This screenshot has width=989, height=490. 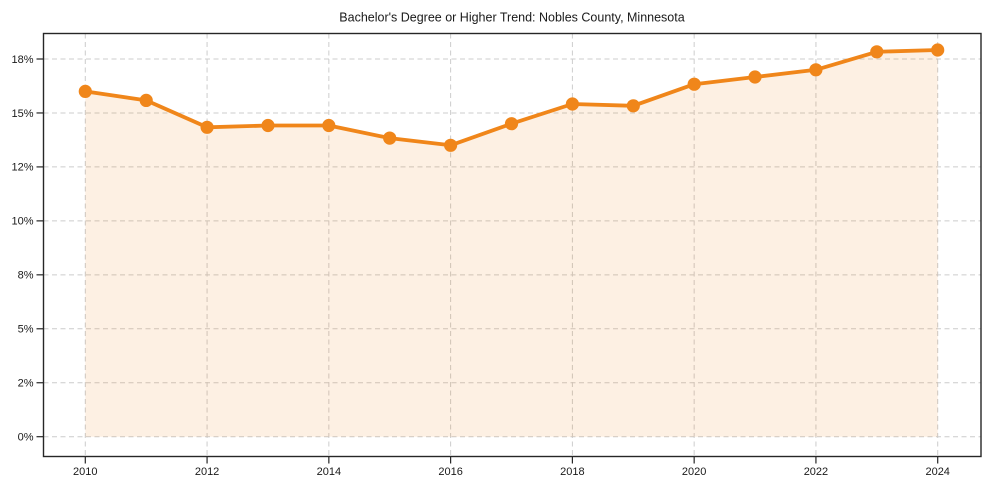 I want to click on data-point-2017, so click(x=511, y=124).